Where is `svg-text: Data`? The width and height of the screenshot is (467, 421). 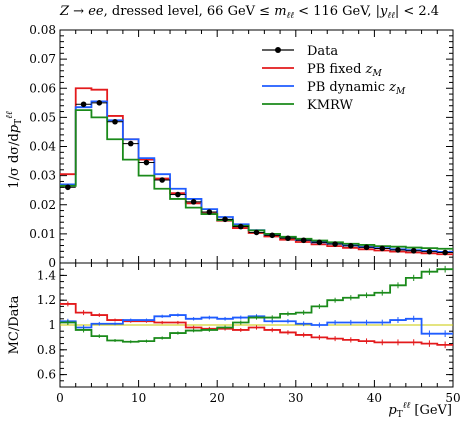 svg-text: Data is located at coordinates (322, 51).